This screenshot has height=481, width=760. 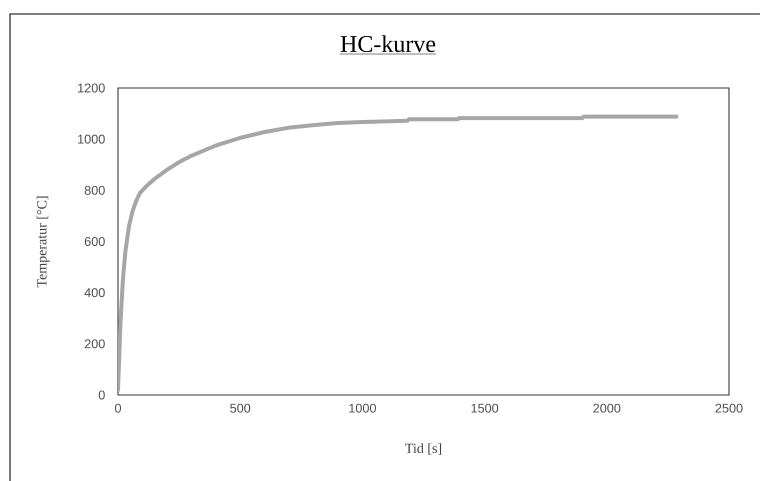 I want to click on x-tick-label: 0, so click(x=118, y=408).